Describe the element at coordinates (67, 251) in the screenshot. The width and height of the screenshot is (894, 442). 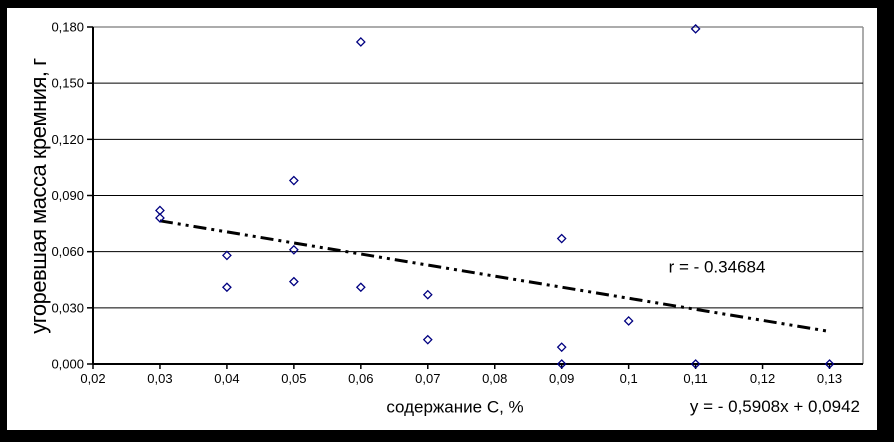
I see `y-tick-label: 0,060` at that location.